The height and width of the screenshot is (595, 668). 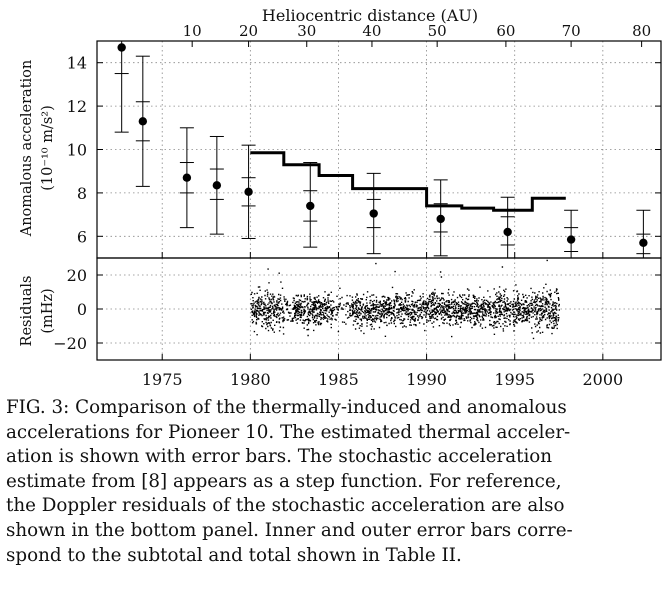 What do you see at coordinates (77, 63) in the screenshot?
I see `y-tick-label: 14` at bounding box center [77, 63].